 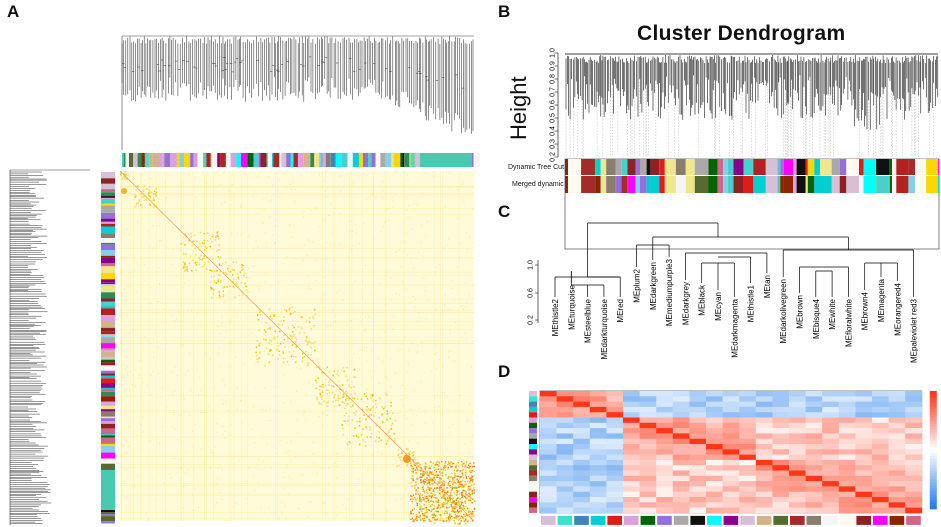 I want to click on panel-b-label: B, so click(x=504, y=11).